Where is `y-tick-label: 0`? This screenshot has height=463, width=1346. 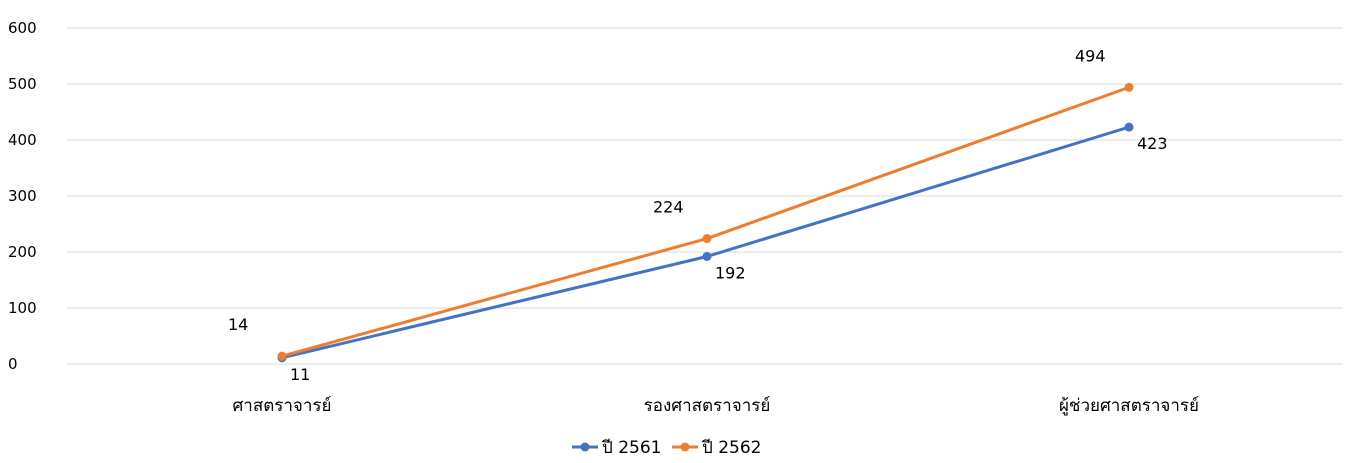 y-tick-label: 0 is located at coordinates (13, 364).